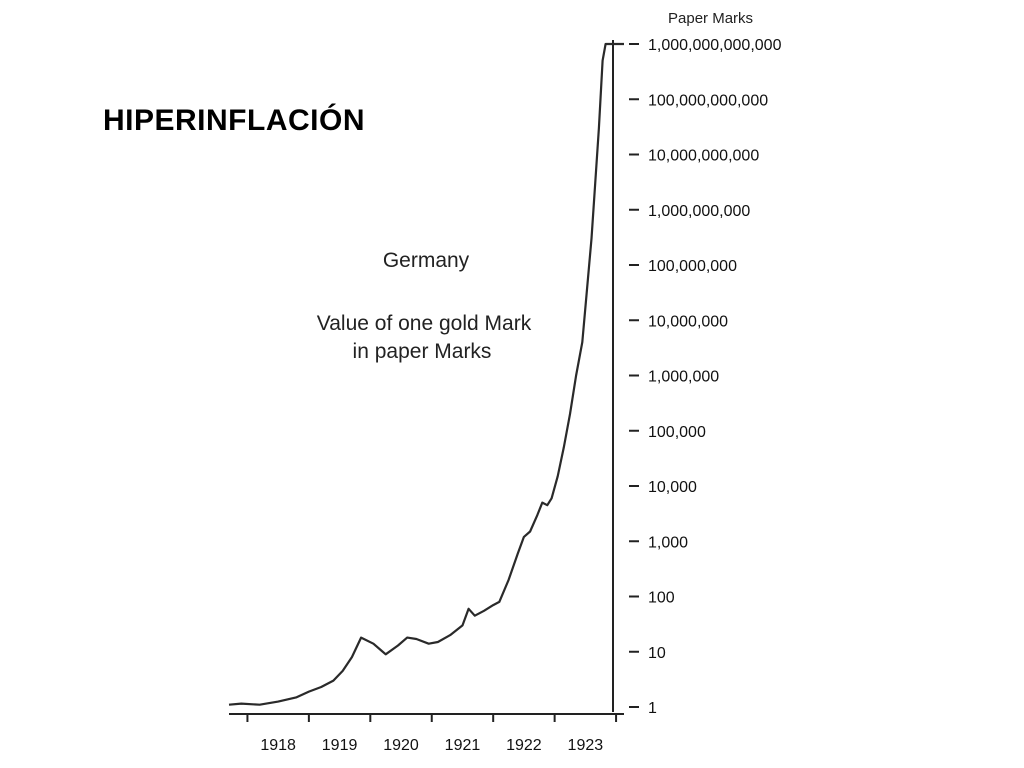  I want to click on y-tick-label: 100,000,000, so click(692, 266).